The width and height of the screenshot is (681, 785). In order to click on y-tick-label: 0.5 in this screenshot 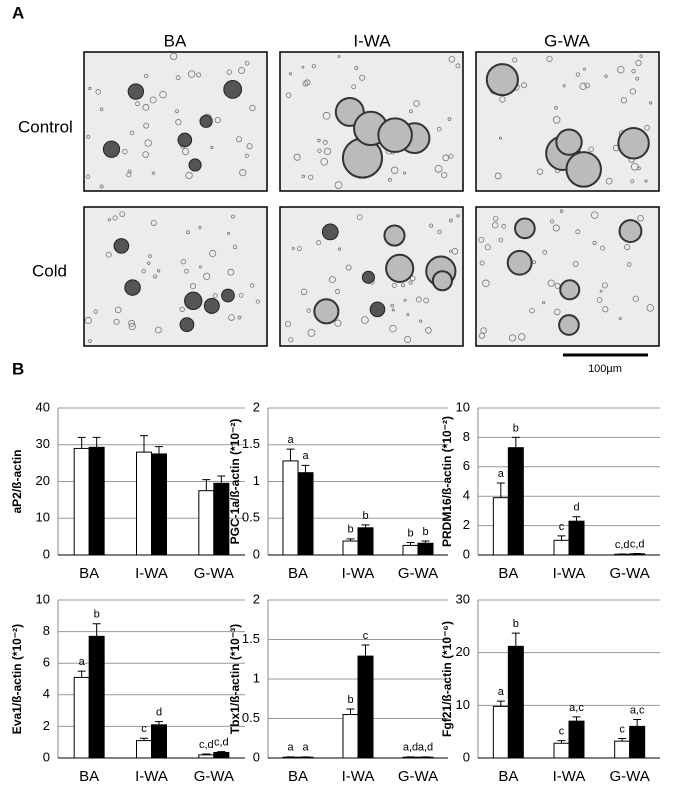, I will do `click(251, 717)`.